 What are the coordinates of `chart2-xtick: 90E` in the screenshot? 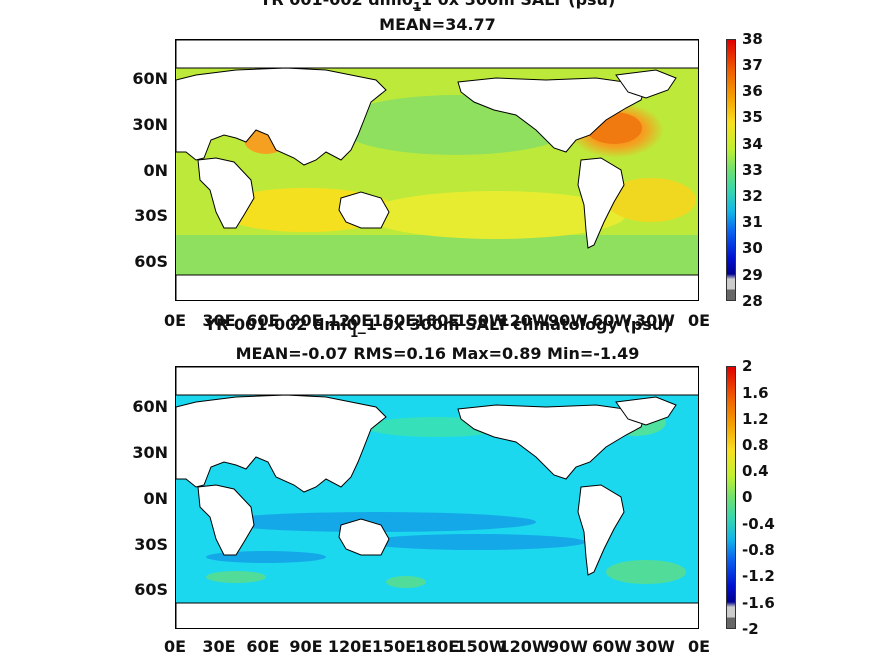 It's located at (306, 646).